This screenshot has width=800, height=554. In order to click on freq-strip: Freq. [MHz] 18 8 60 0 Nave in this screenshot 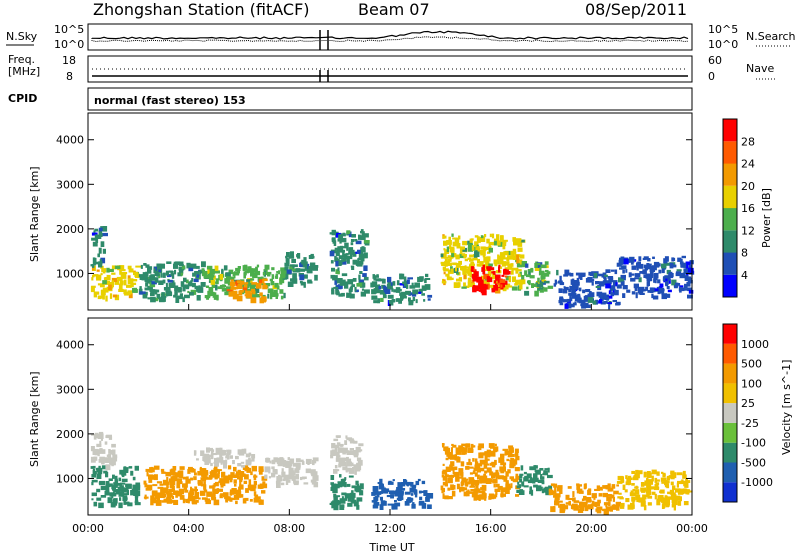, I will do `click(392, 68)`.